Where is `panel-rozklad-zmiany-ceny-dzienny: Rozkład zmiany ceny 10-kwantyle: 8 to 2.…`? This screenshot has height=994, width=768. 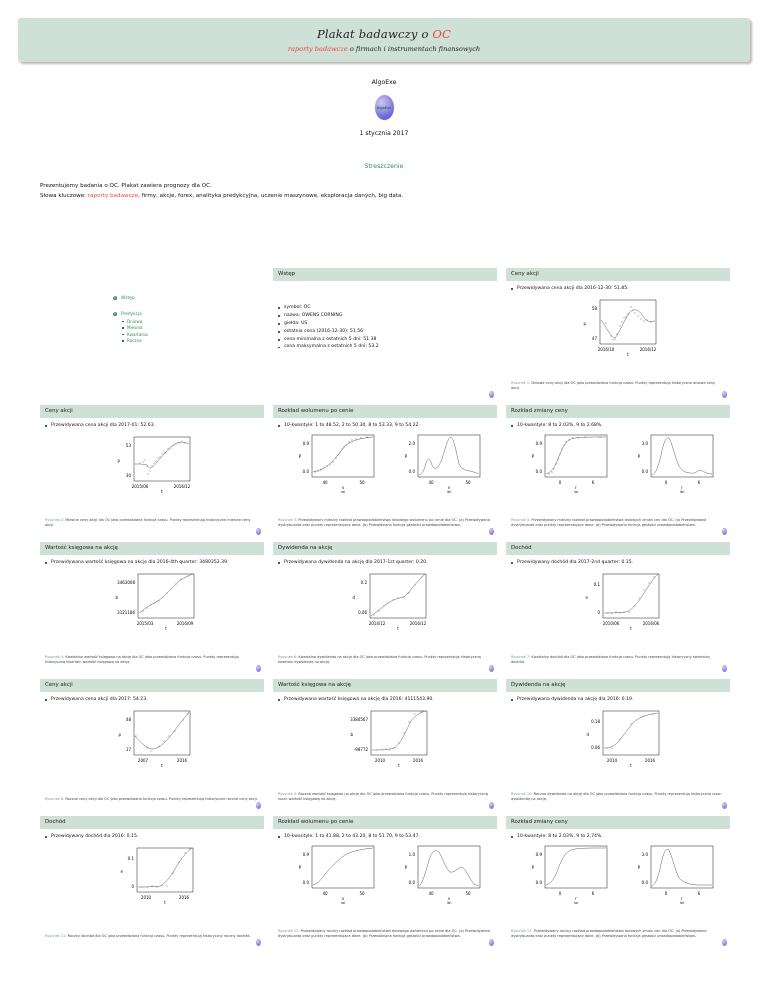 panel-rozklad-zmiany-ceny-dzienny: Rozkład zmiany ceny 10-kwantyle: 8 to 2.… is located at coordinates (618, 470).